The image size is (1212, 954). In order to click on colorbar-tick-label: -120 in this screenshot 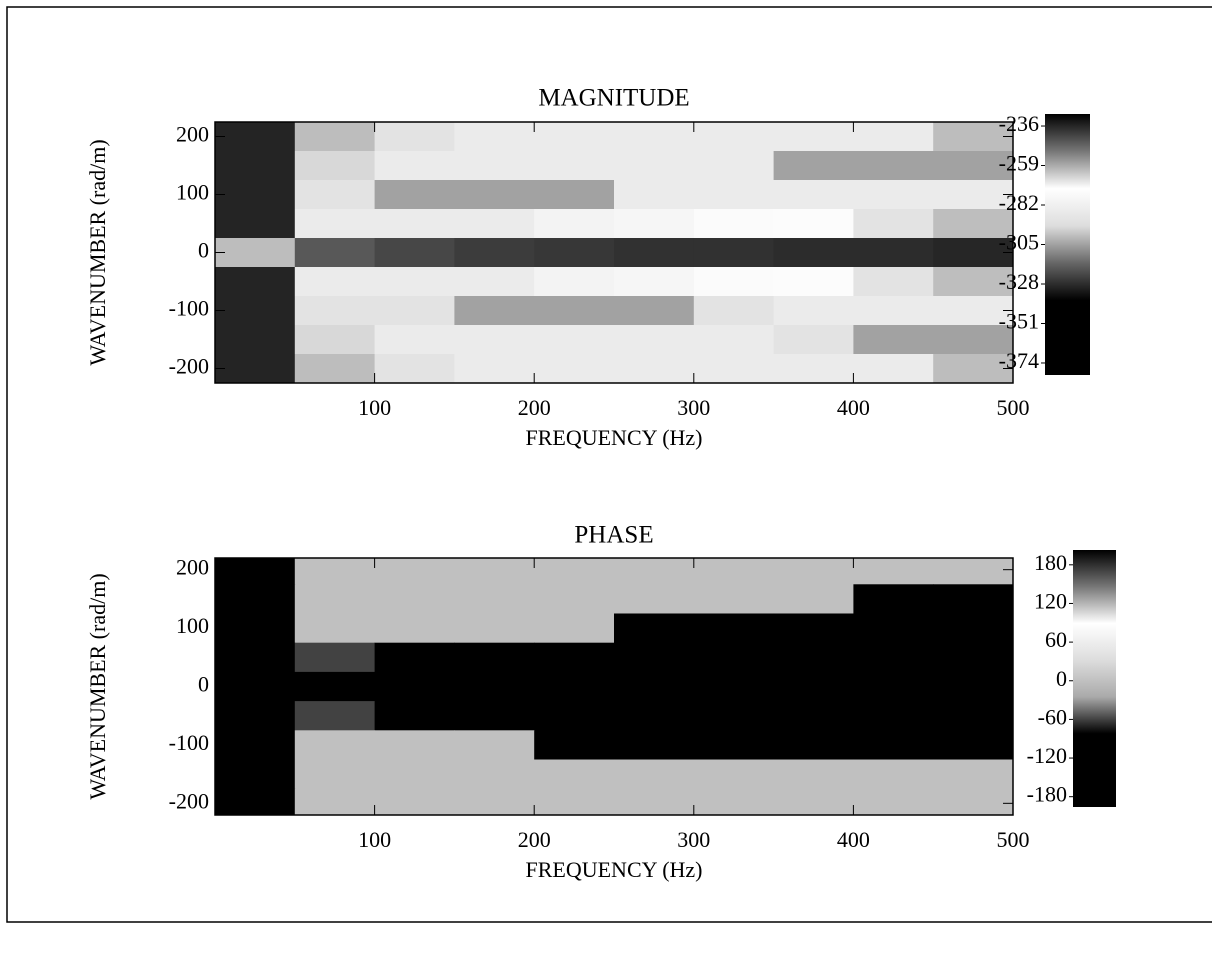, I will do `click(1047, 755)`.